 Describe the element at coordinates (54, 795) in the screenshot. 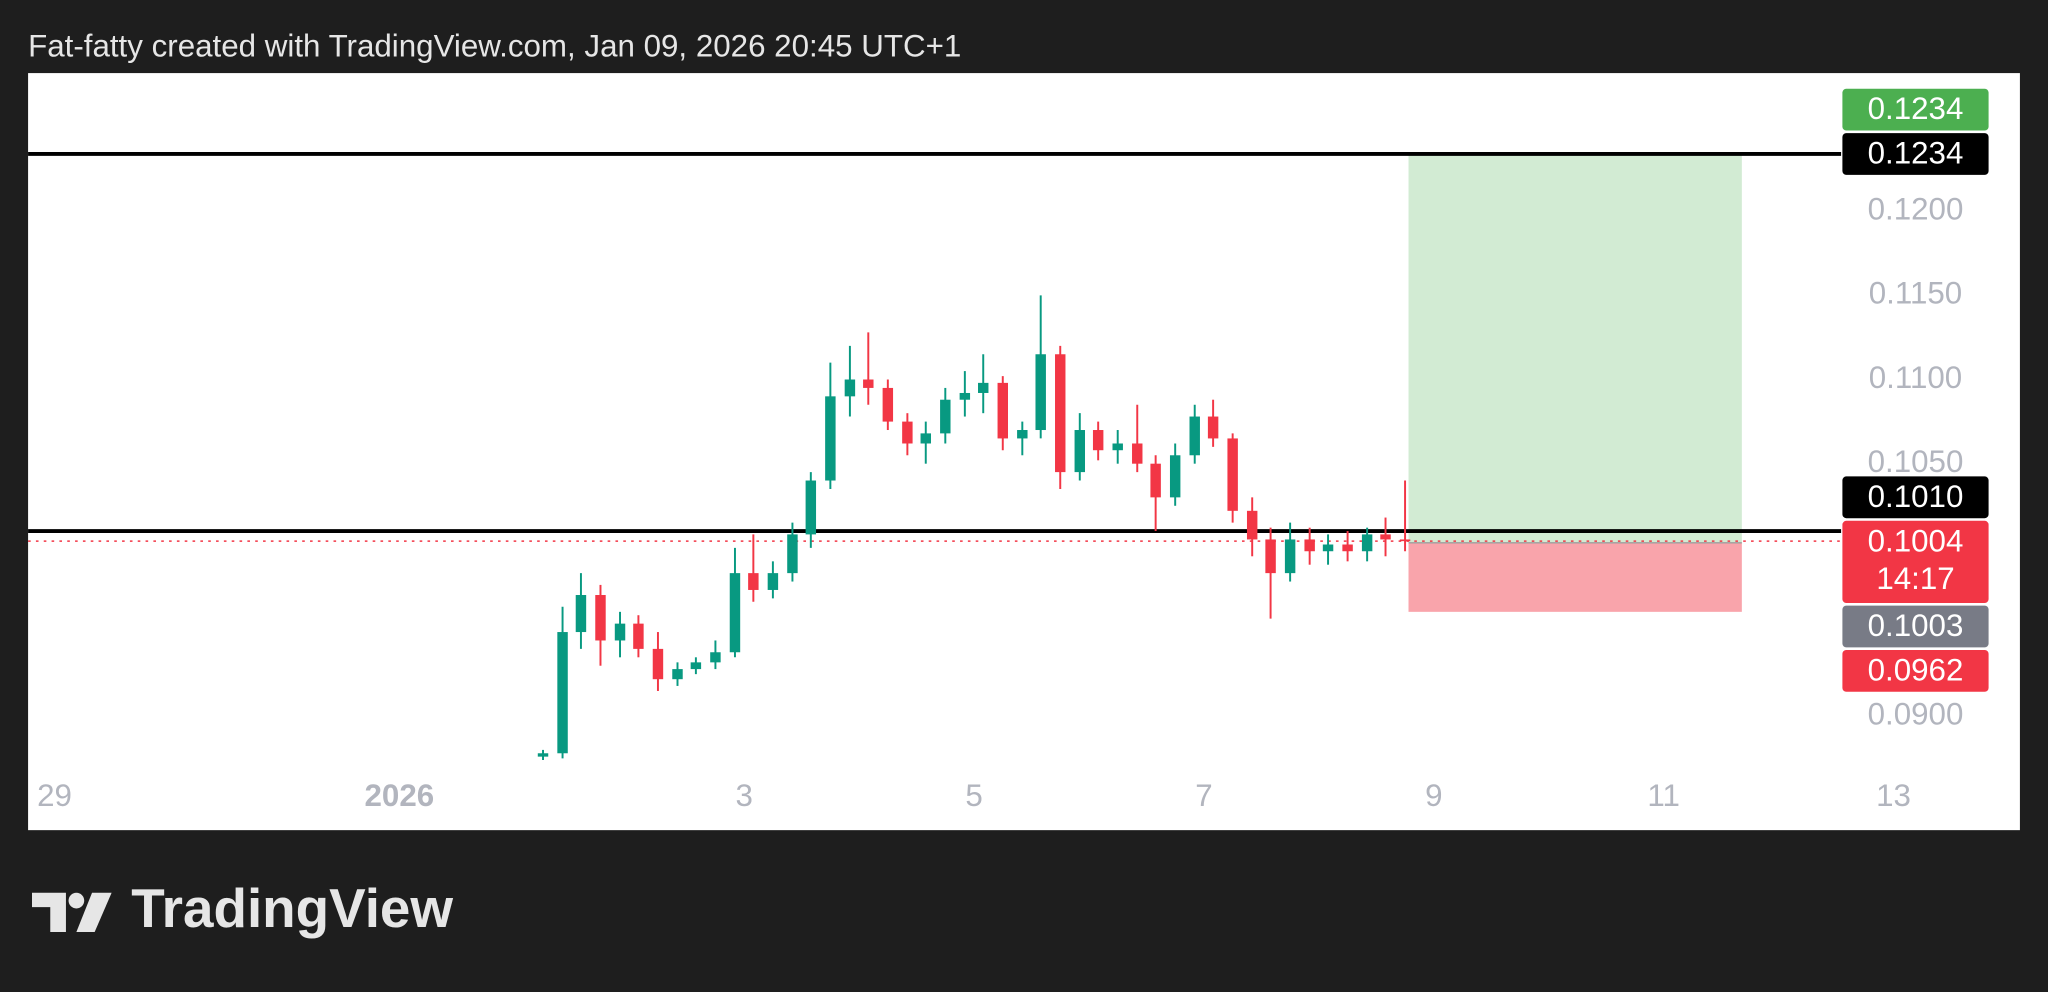

I see `x-tick-label: 29` at that location.